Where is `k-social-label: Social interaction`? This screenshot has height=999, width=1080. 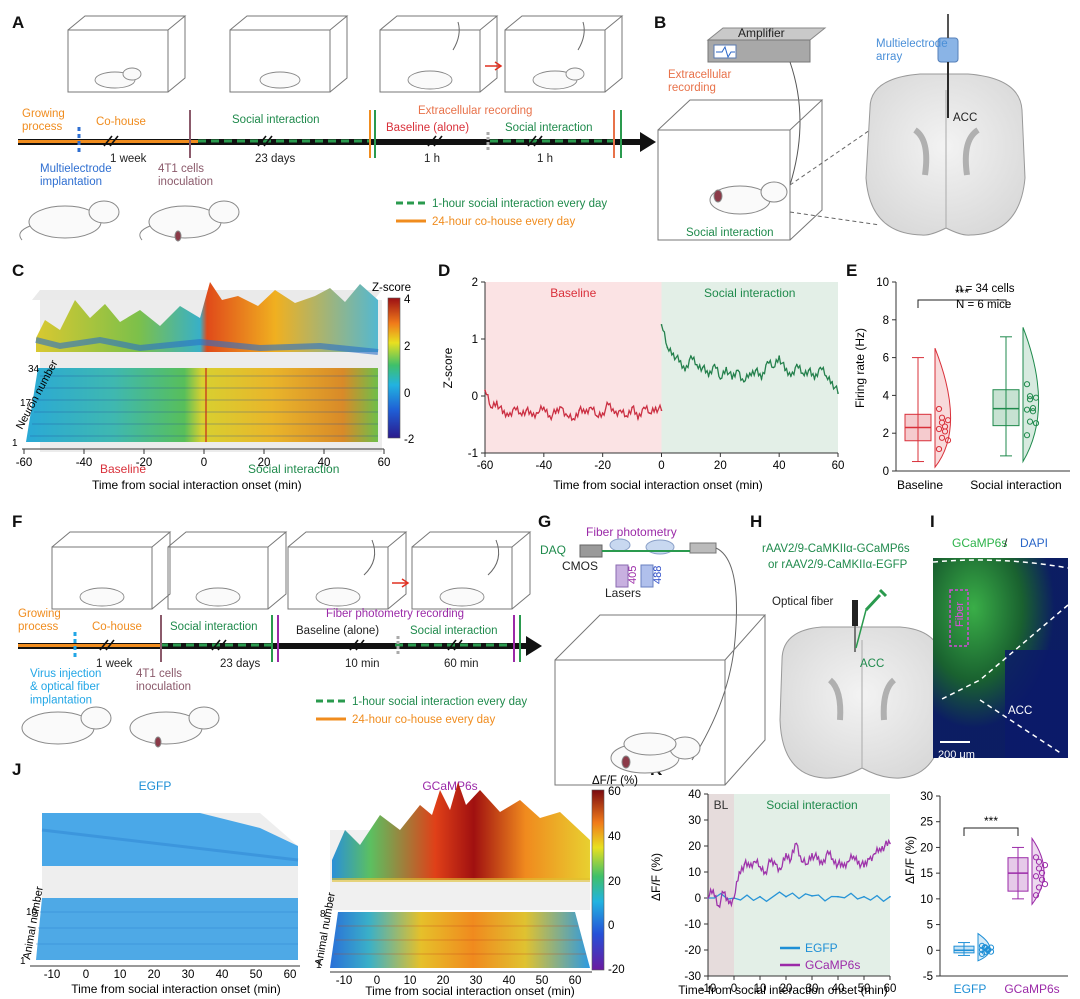 k-social-label: Social interaction is located at coordinates (811, 805).